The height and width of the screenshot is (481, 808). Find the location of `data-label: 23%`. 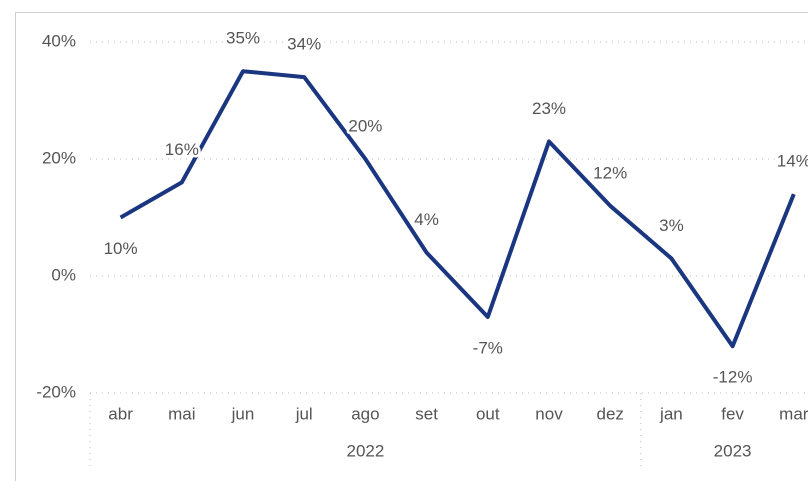

data-label: 23% is located at coordinates (549, 108).